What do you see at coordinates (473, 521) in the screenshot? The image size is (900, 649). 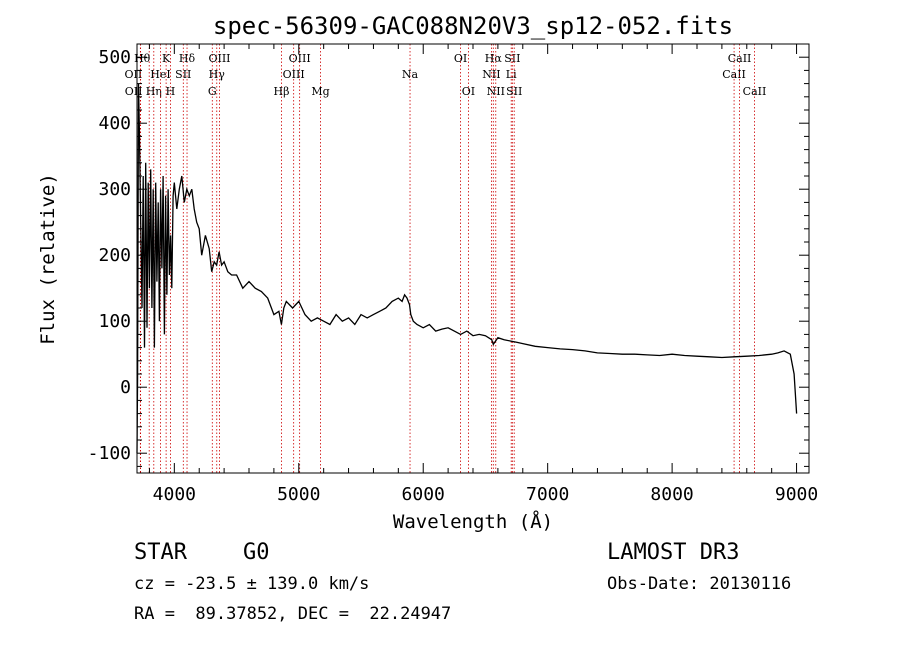 I see `x-axis-label: Wavelength (Å)` at bounding box center [473, 521].